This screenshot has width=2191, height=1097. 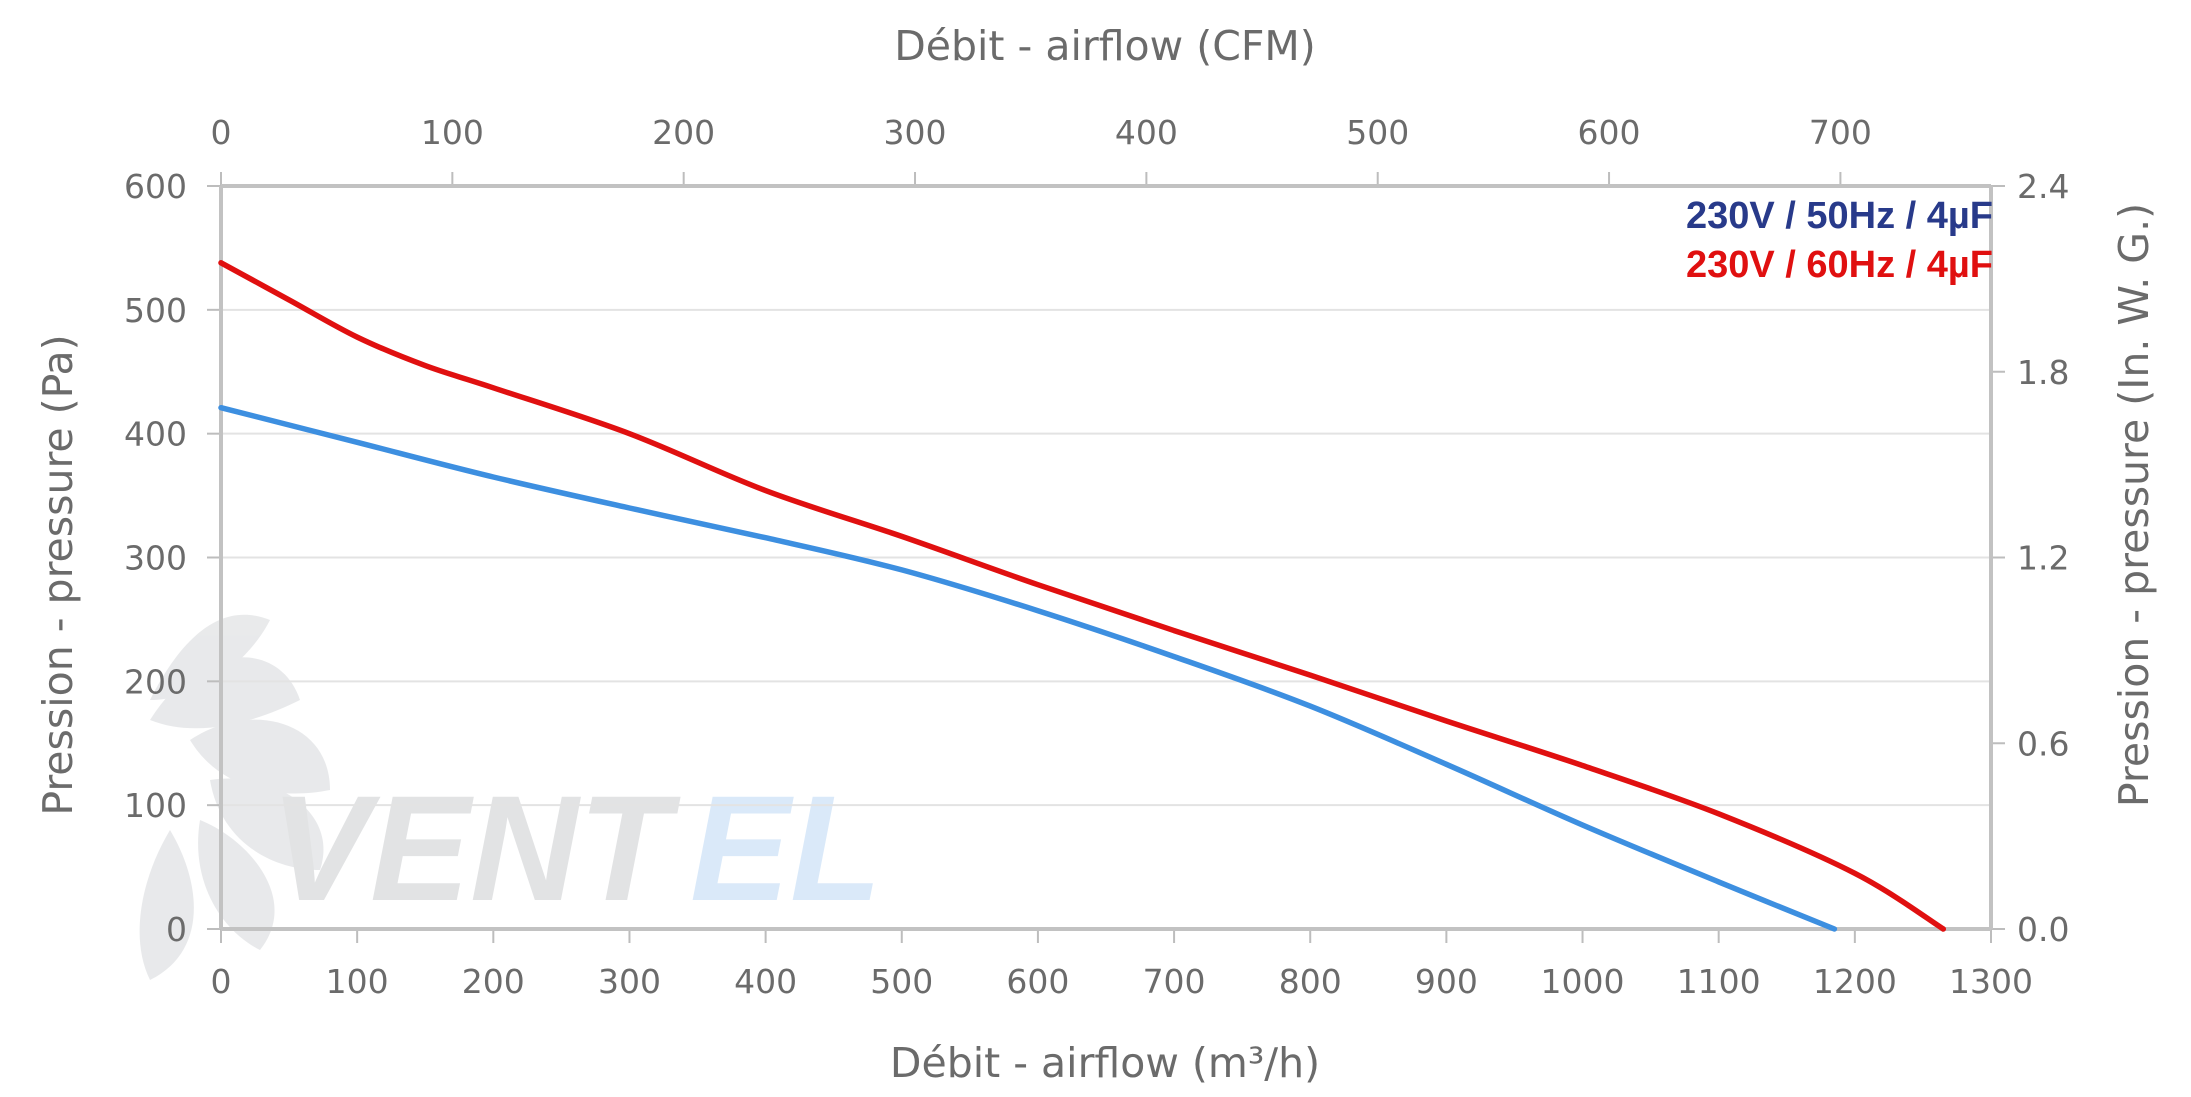 I want to click on top-tick-label: 100, so click(x=452, y=132).